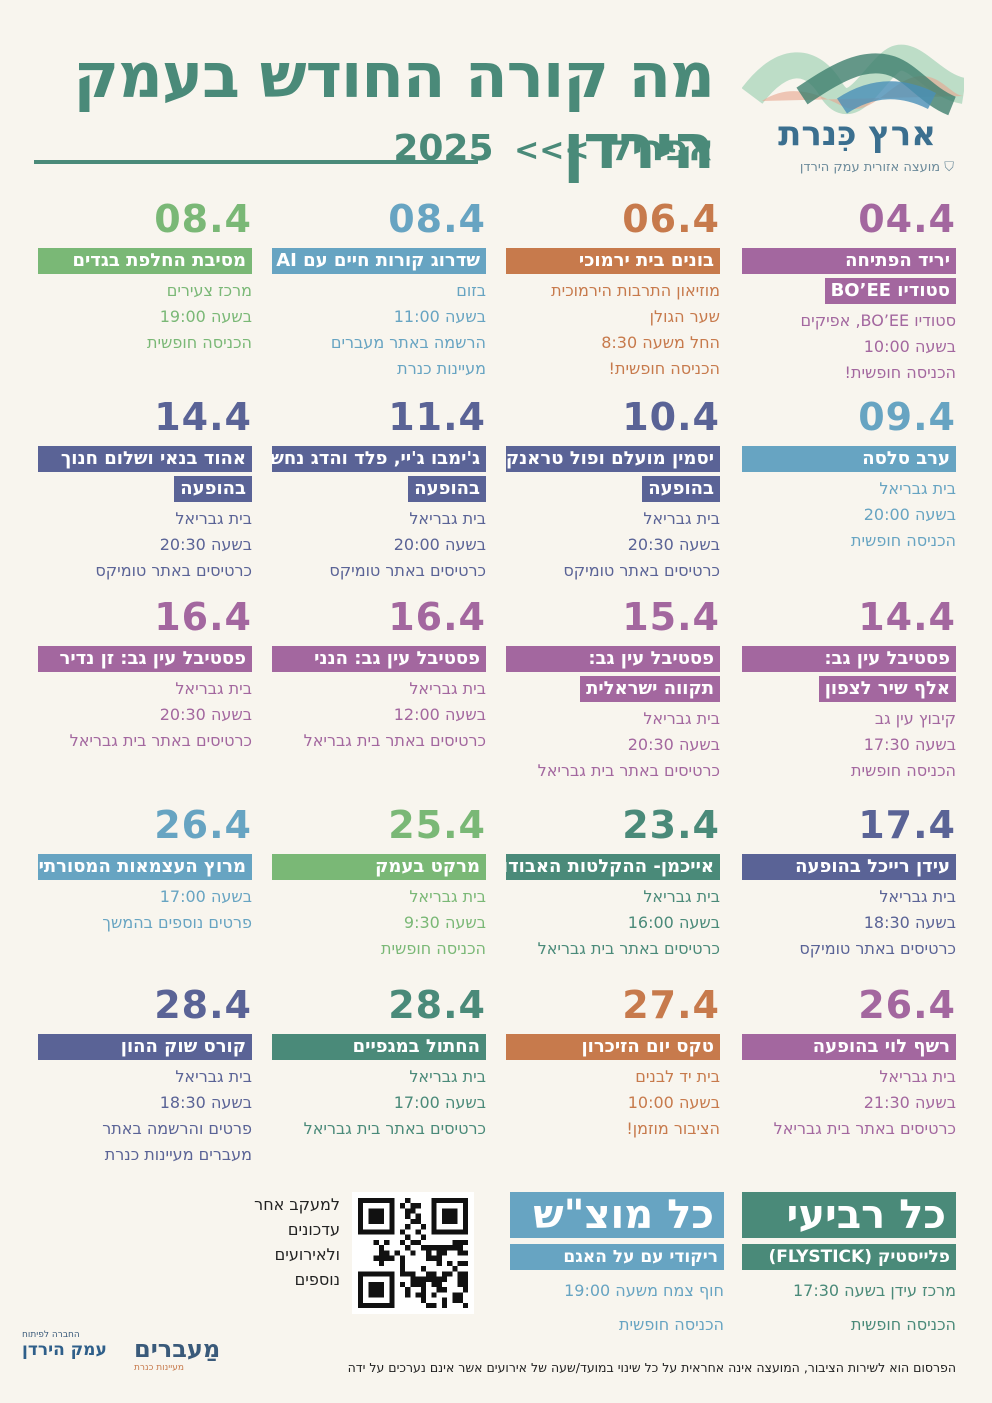 The width and height of the screenshot is (992, 1403). Describe the element at coordinates (379, 659) in the screenshot. I see `event-title: פסטיבל עין גב: הנני` at that location.